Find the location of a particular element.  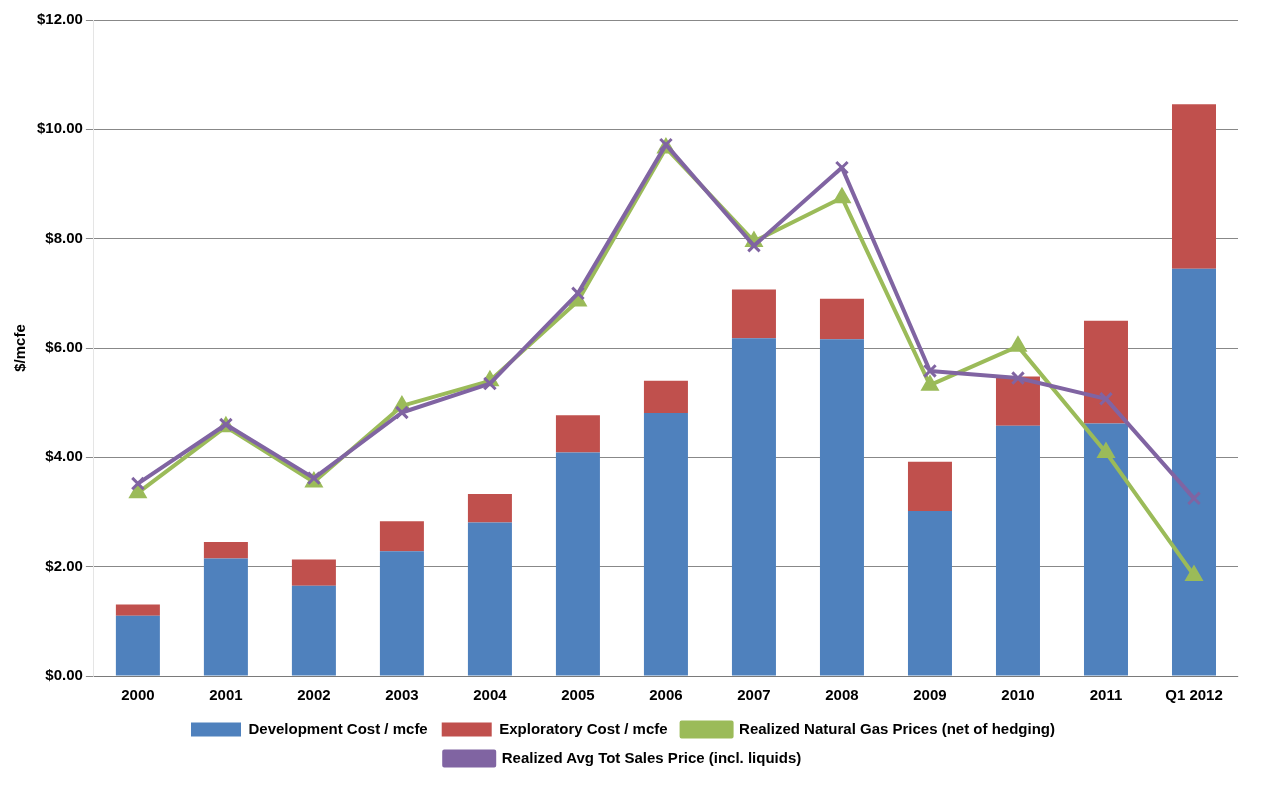

x-tick-label: 2003 is located at coordinates (402, 695).